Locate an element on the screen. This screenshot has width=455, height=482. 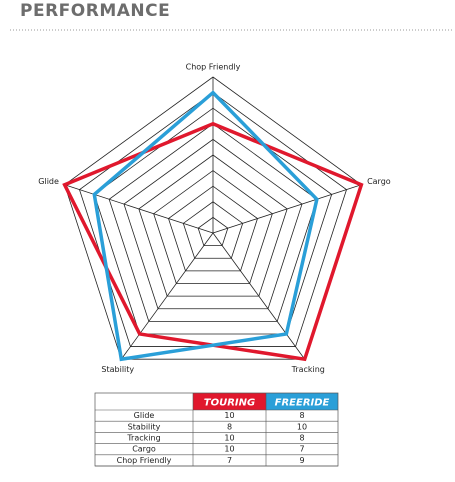
axis-label: Cargo is located at coordinates (379, 181).